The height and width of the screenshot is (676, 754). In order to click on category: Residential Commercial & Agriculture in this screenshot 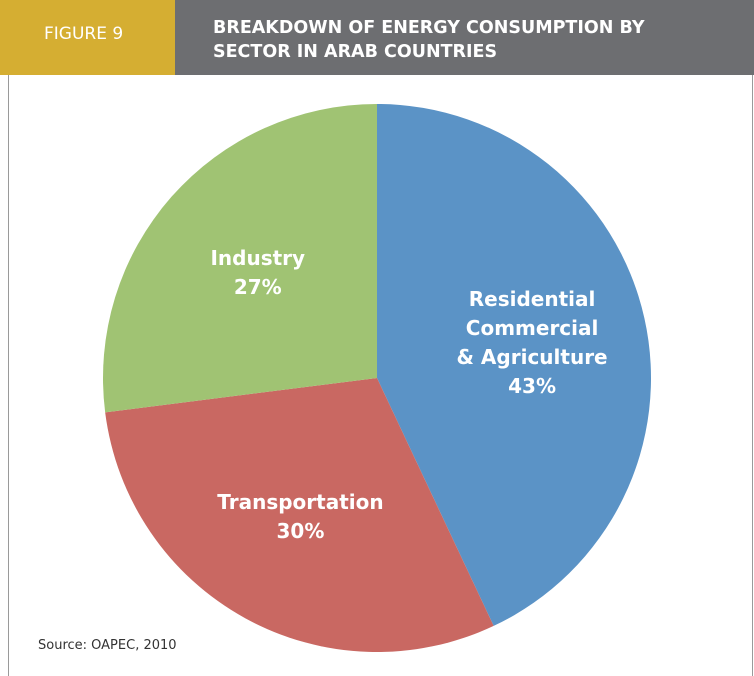, I will do `click(532, 328)`.